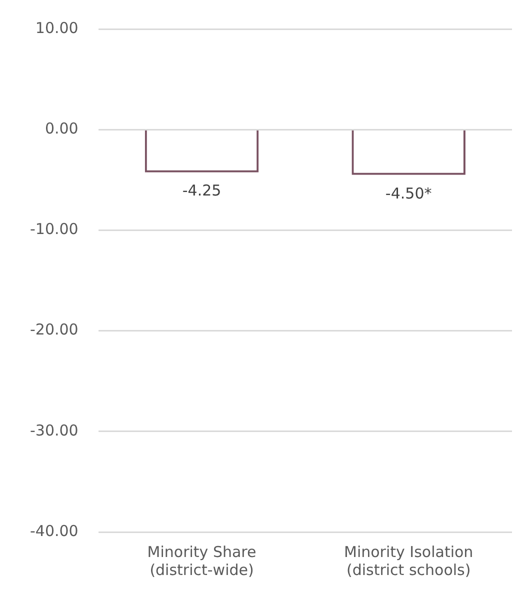  What do you see at coordinates (201, 560) in the screenshot?
I see `x-tick-label: Minority Share (district-wide)` at bounding box center [201, 560].